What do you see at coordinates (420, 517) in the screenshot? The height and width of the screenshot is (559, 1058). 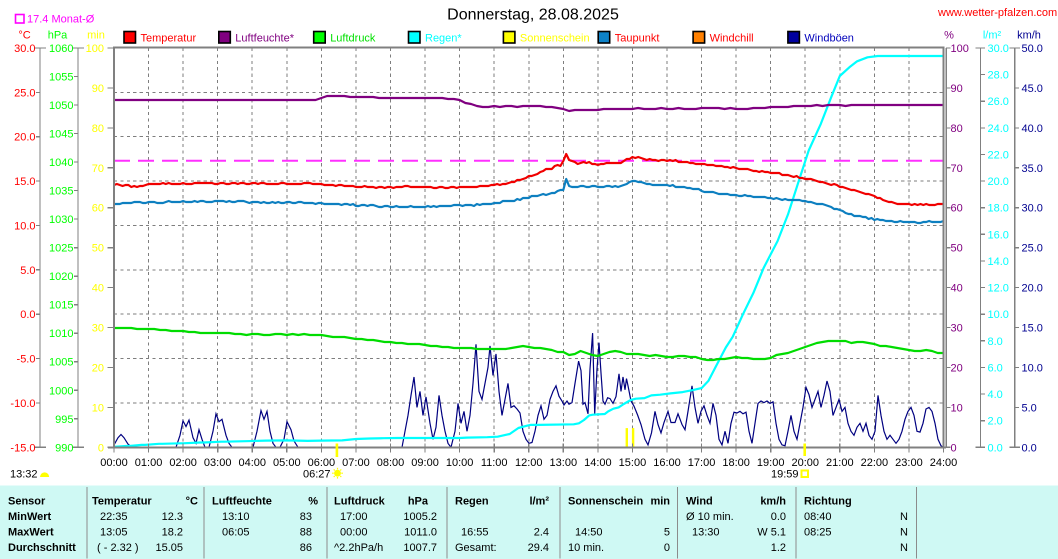 I see `svg-text: 1005.2` at bounding box center [420, 517].